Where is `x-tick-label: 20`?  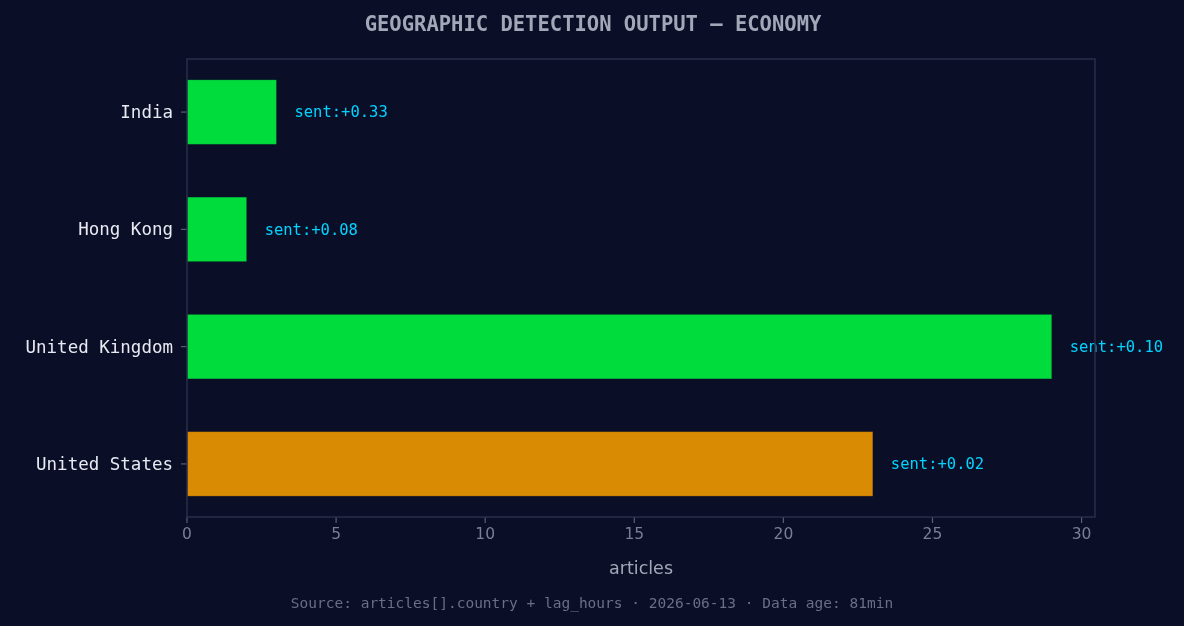 x-tick-label: 20 is located at coordinates (783, 534).